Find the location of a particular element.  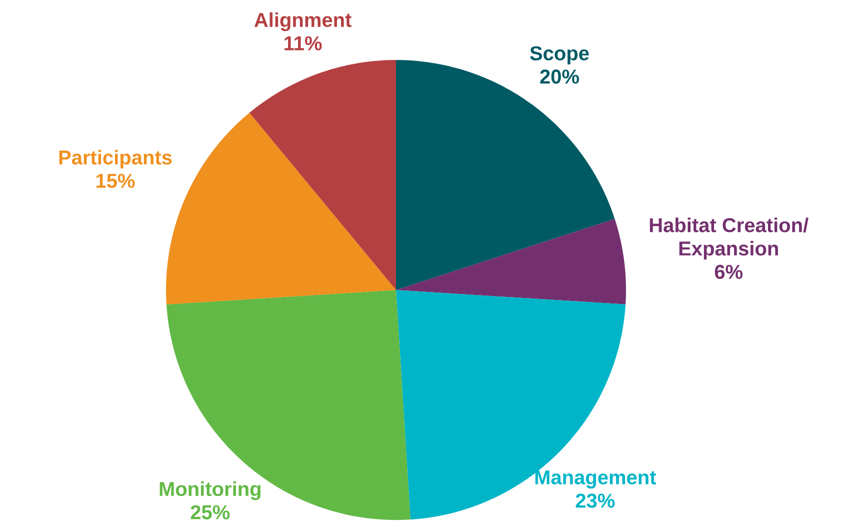

data-label: 11% is located at coordinates (303, 43).